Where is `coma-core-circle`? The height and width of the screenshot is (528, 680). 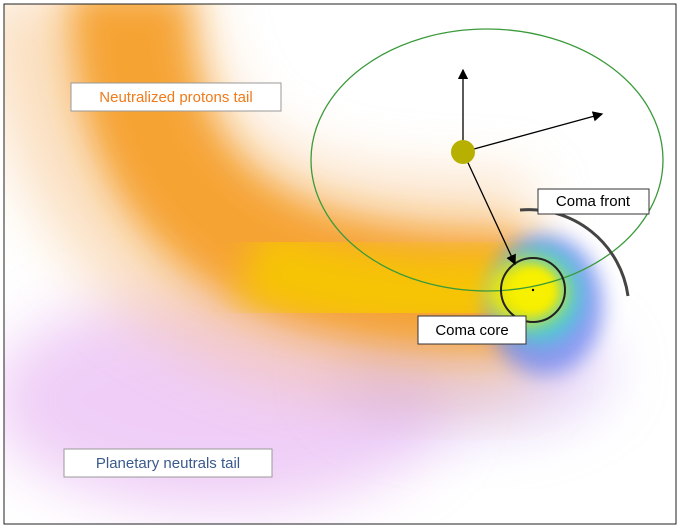 coma-core-circle is located at coordinates (533, 290).